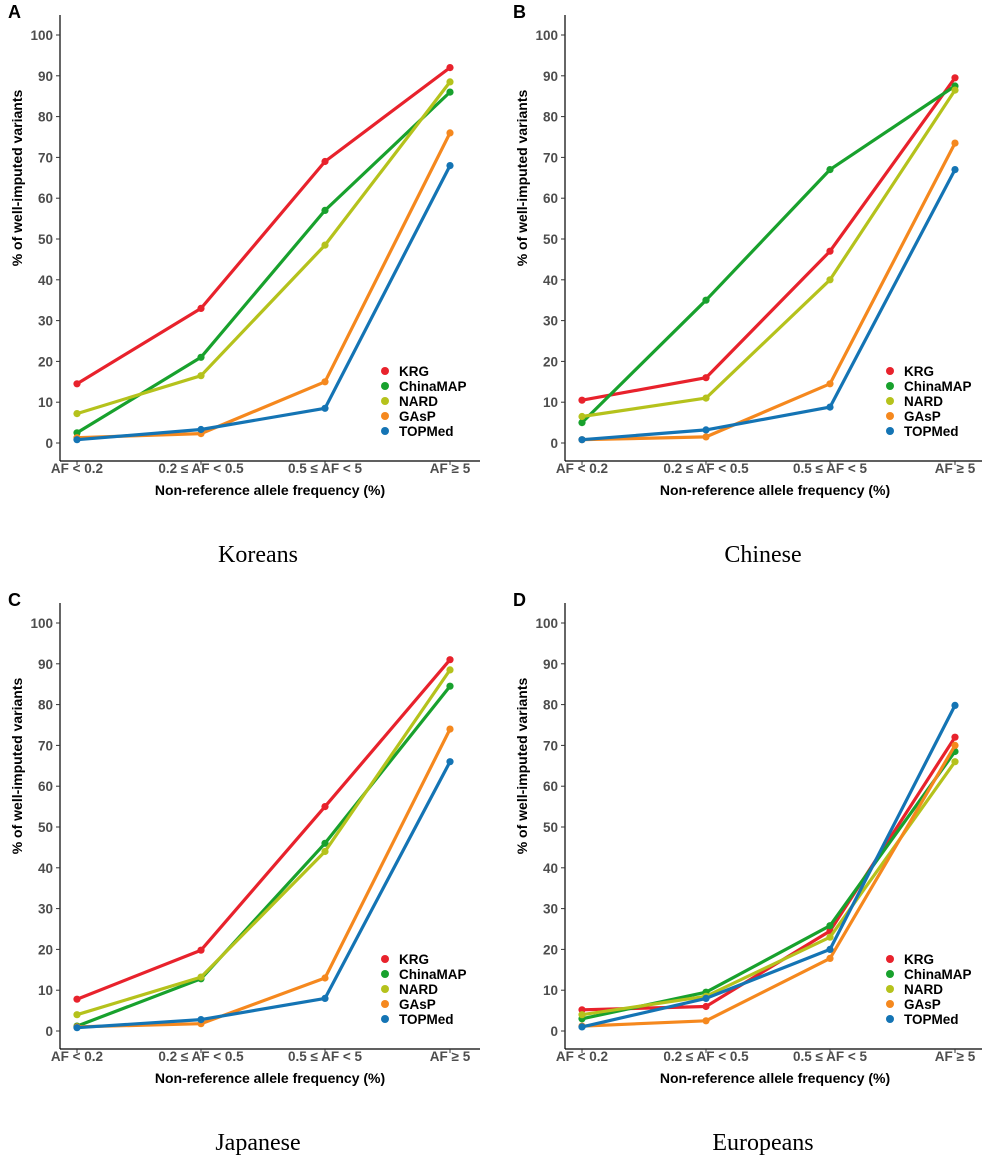 The height and width of the screenshot is (1158, 982). I want to click on panel-caption: Japanese, so click(257, 1143).